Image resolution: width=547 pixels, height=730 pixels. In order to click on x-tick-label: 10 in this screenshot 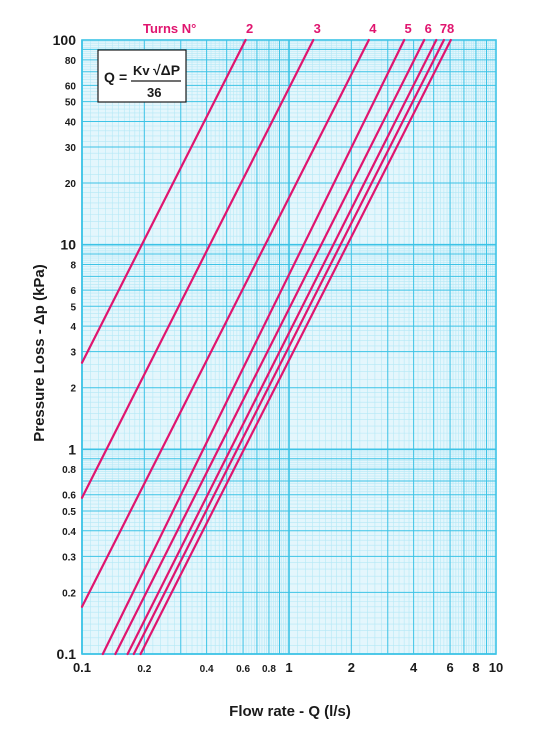, I will do `click(496, 667)`.